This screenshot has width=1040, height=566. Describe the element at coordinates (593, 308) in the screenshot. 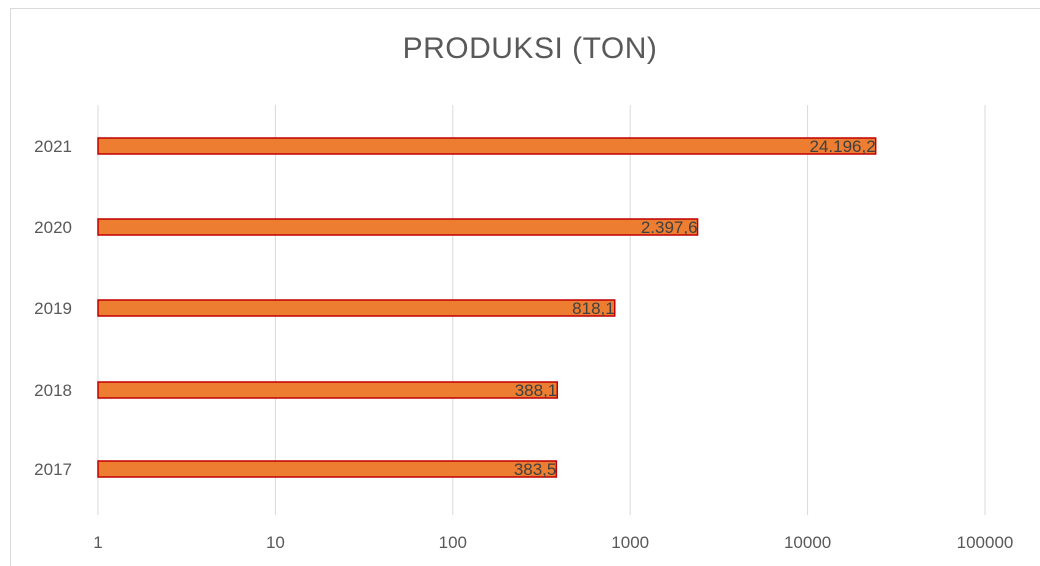

I see `data-label: 818,1` at that location.